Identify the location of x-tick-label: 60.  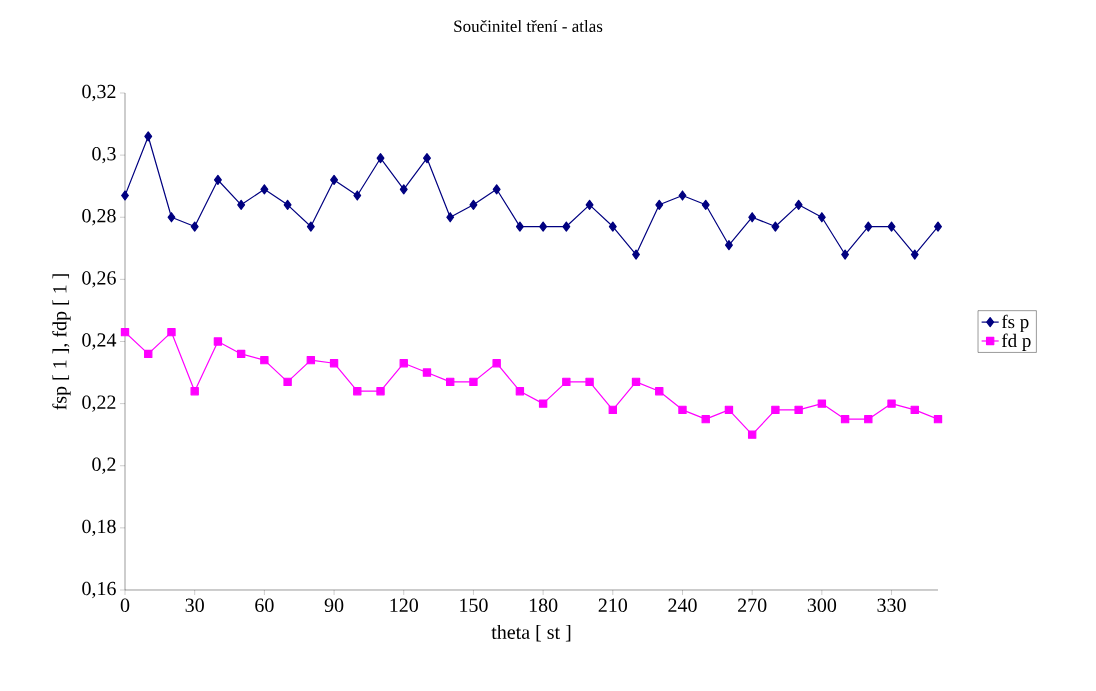
(264, 605).